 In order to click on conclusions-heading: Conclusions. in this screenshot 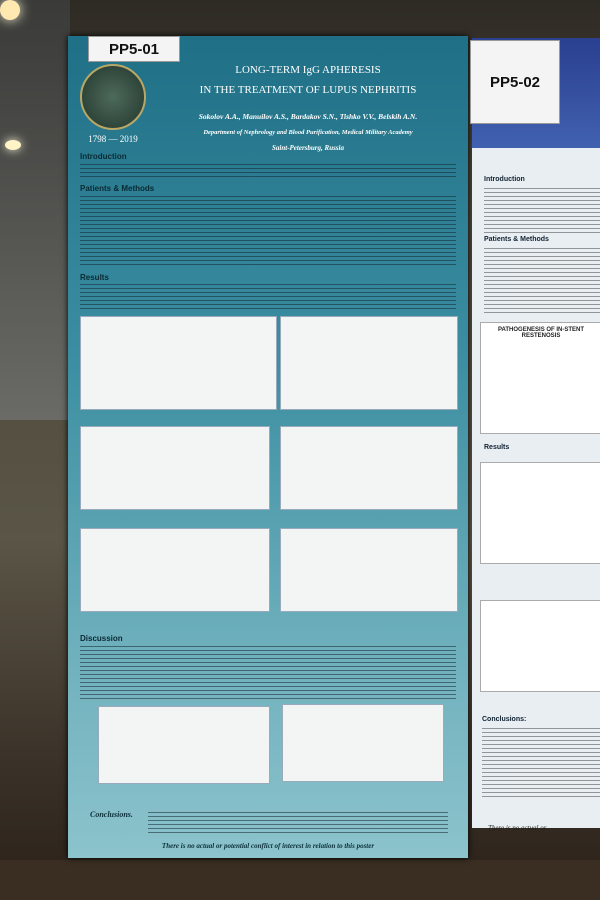, I will do `click(111, 814)`.